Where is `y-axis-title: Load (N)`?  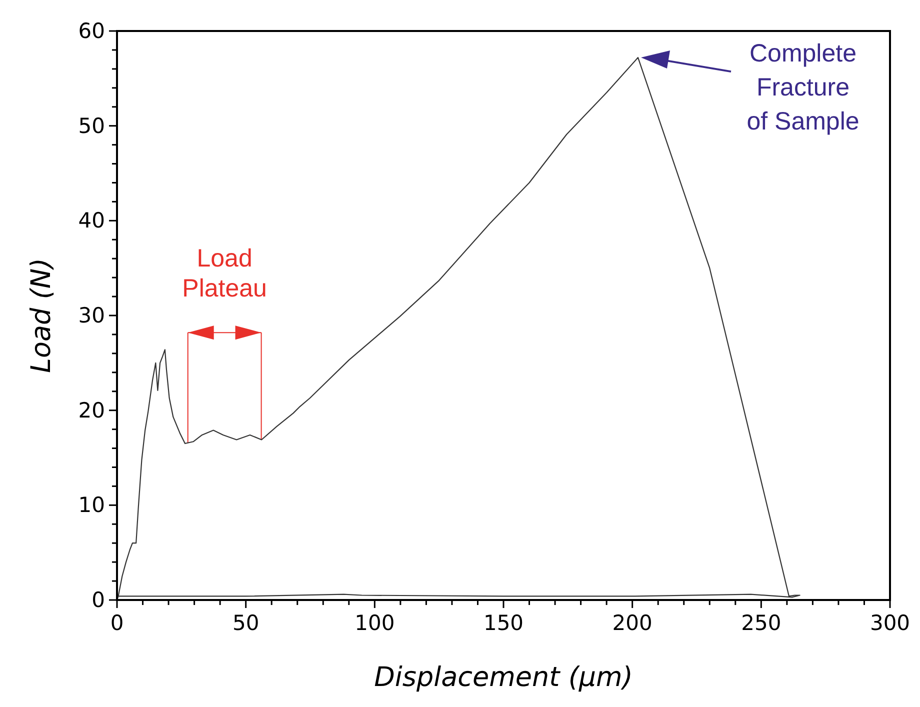 y-axis-title: Load (N) is located at coordinates (41, 316).